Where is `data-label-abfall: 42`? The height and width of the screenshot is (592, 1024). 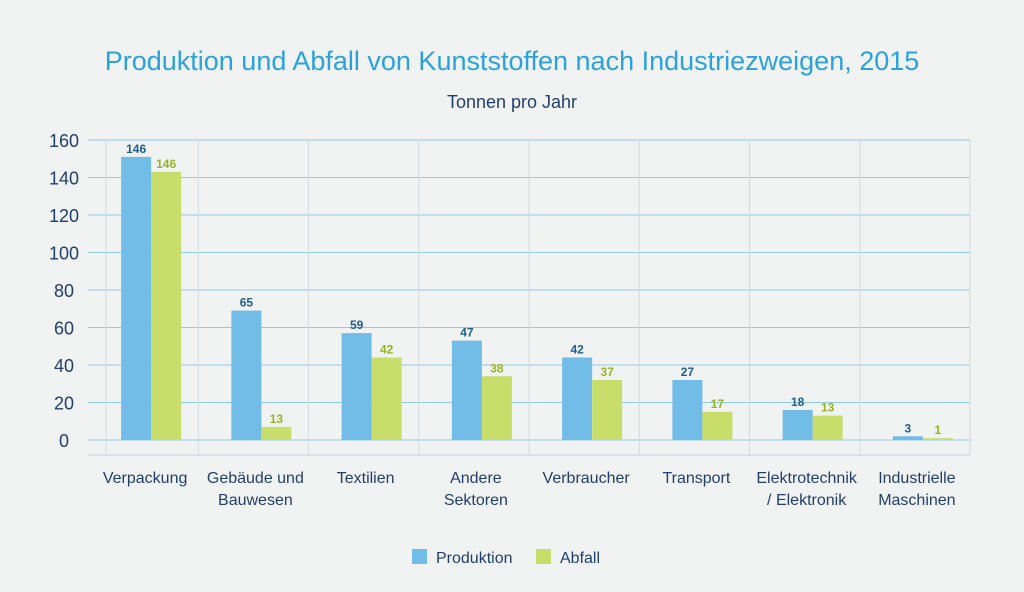 data-label-abfall: 42 is located at coordinates (387, 350).